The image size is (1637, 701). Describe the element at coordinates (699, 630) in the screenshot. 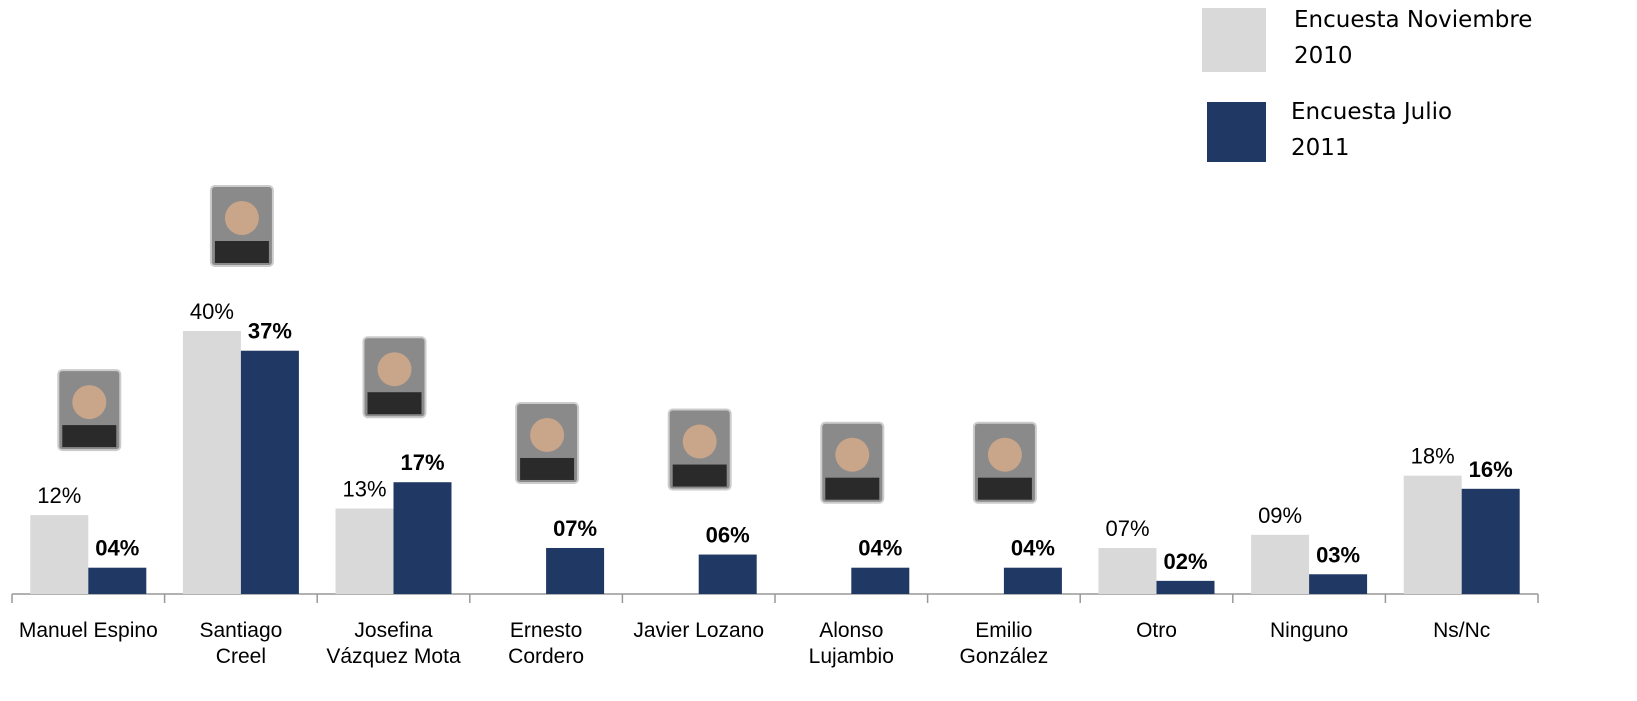

I see `x-tick-label: Javier Lozano` at that location.